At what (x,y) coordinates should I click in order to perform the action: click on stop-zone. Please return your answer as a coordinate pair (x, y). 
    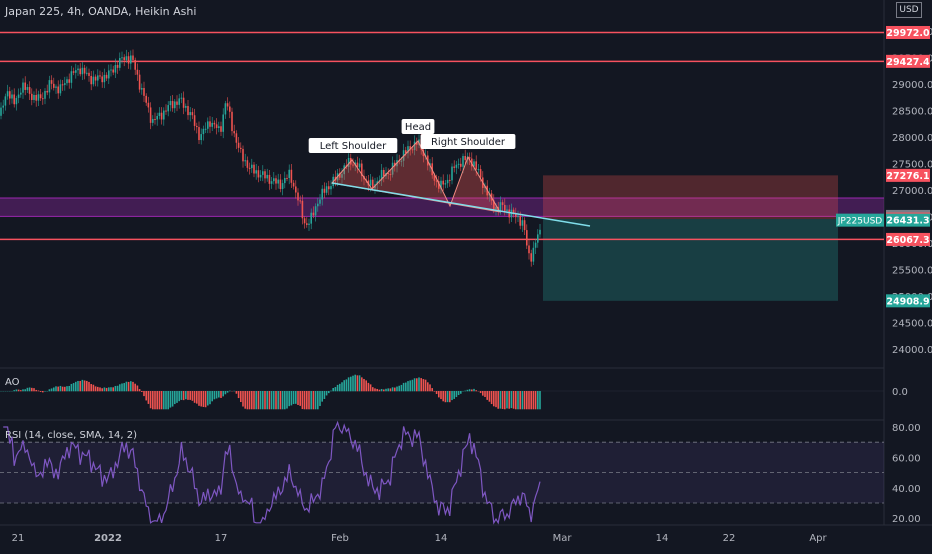
    Looking at the image, I should click on (690, 197).